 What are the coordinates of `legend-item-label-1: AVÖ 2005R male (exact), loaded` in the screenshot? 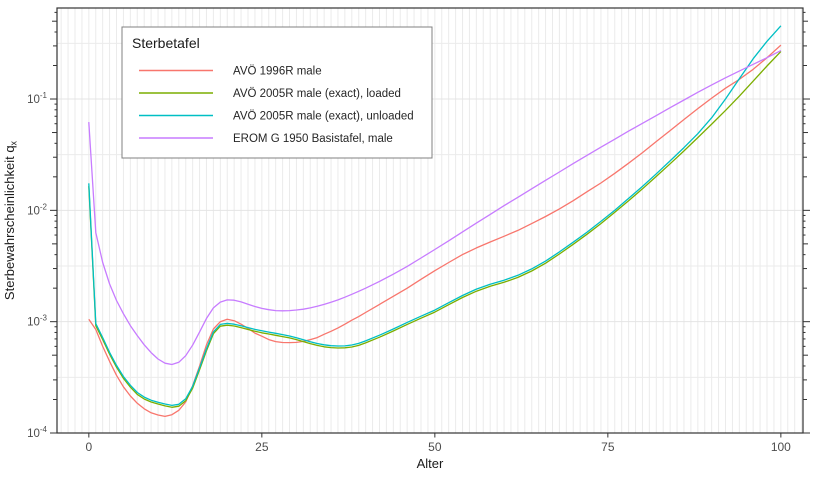 It's located at (317, 94).